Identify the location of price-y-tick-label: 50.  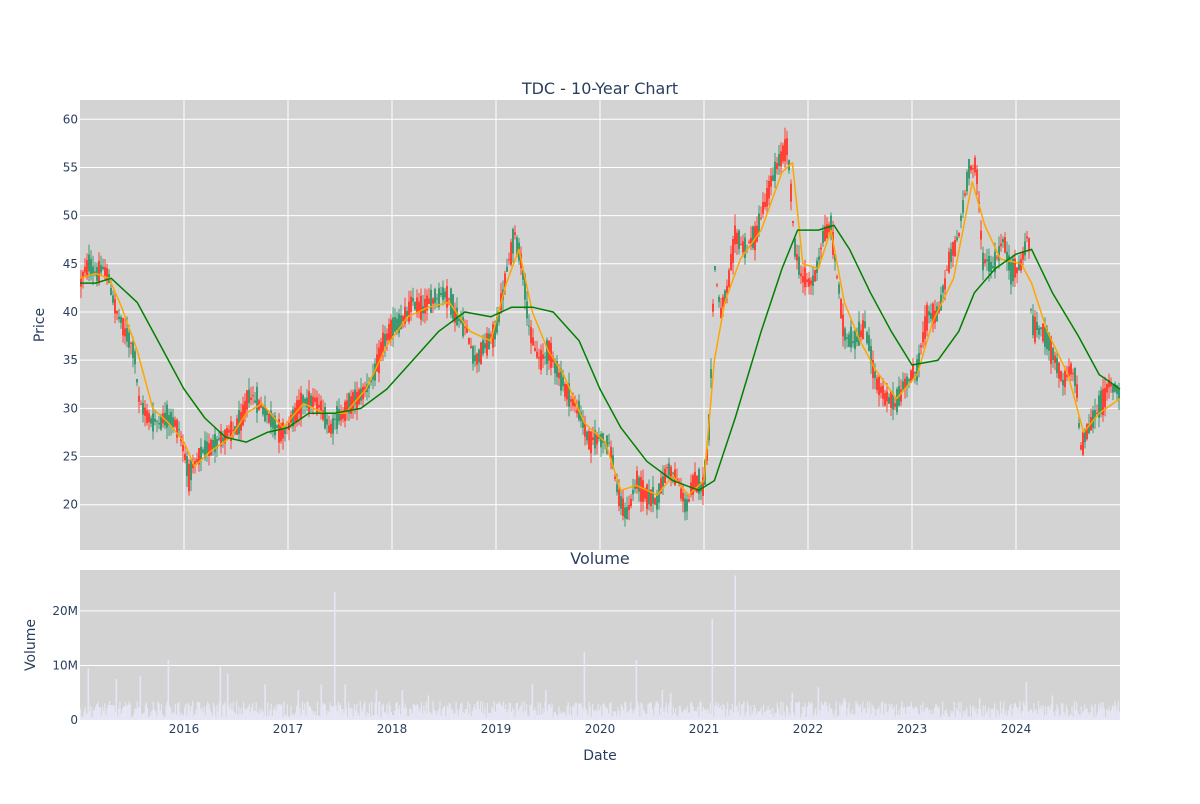
(70, 216).